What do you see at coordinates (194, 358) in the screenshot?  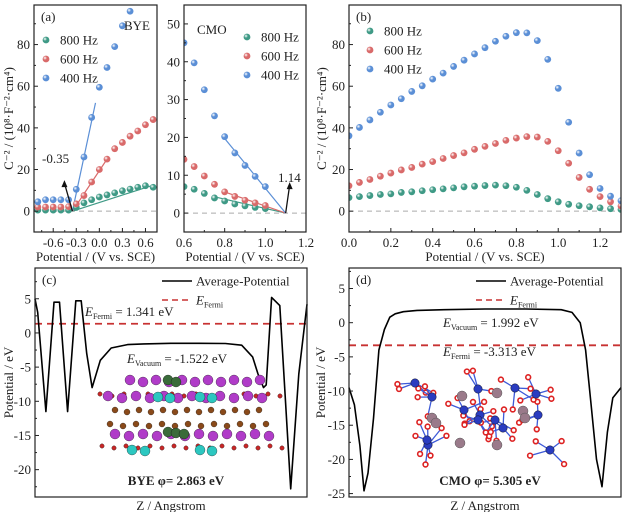 I see `value: = -1.522 eV` at bounding box center [194, 358].